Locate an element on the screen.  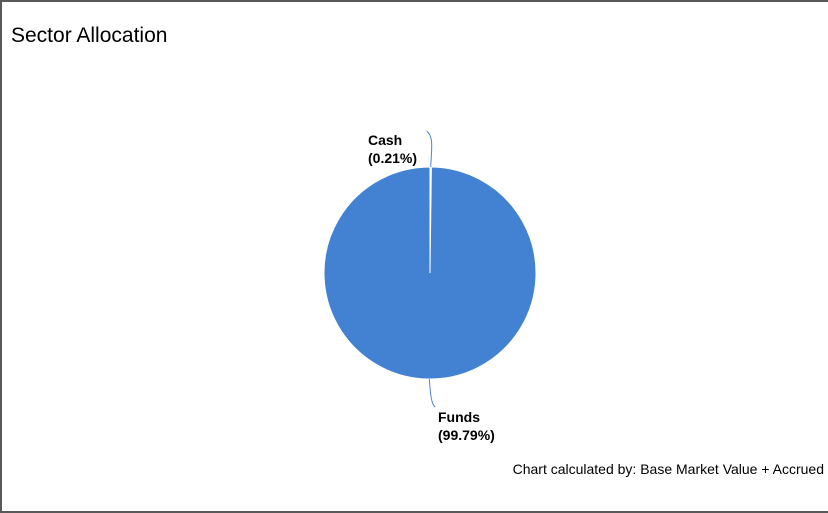
slice-value-funds: (99.79%) is located at coordinates (466, 435).